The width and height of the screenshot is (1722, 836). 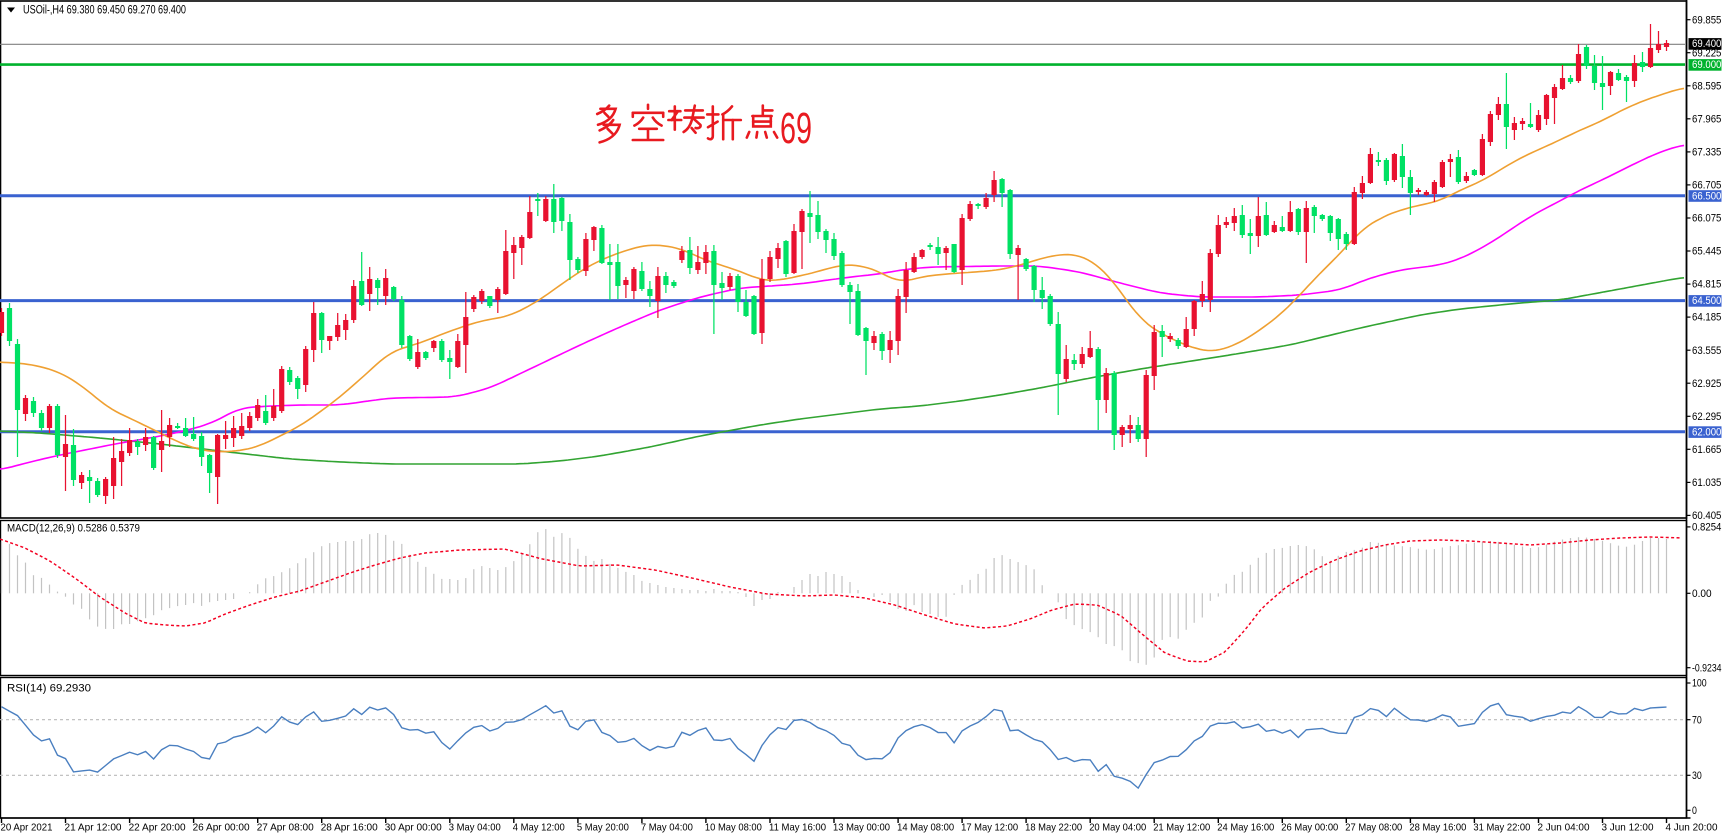 I want to click on svg-text: 64.500, so click(x=1706, y=301).